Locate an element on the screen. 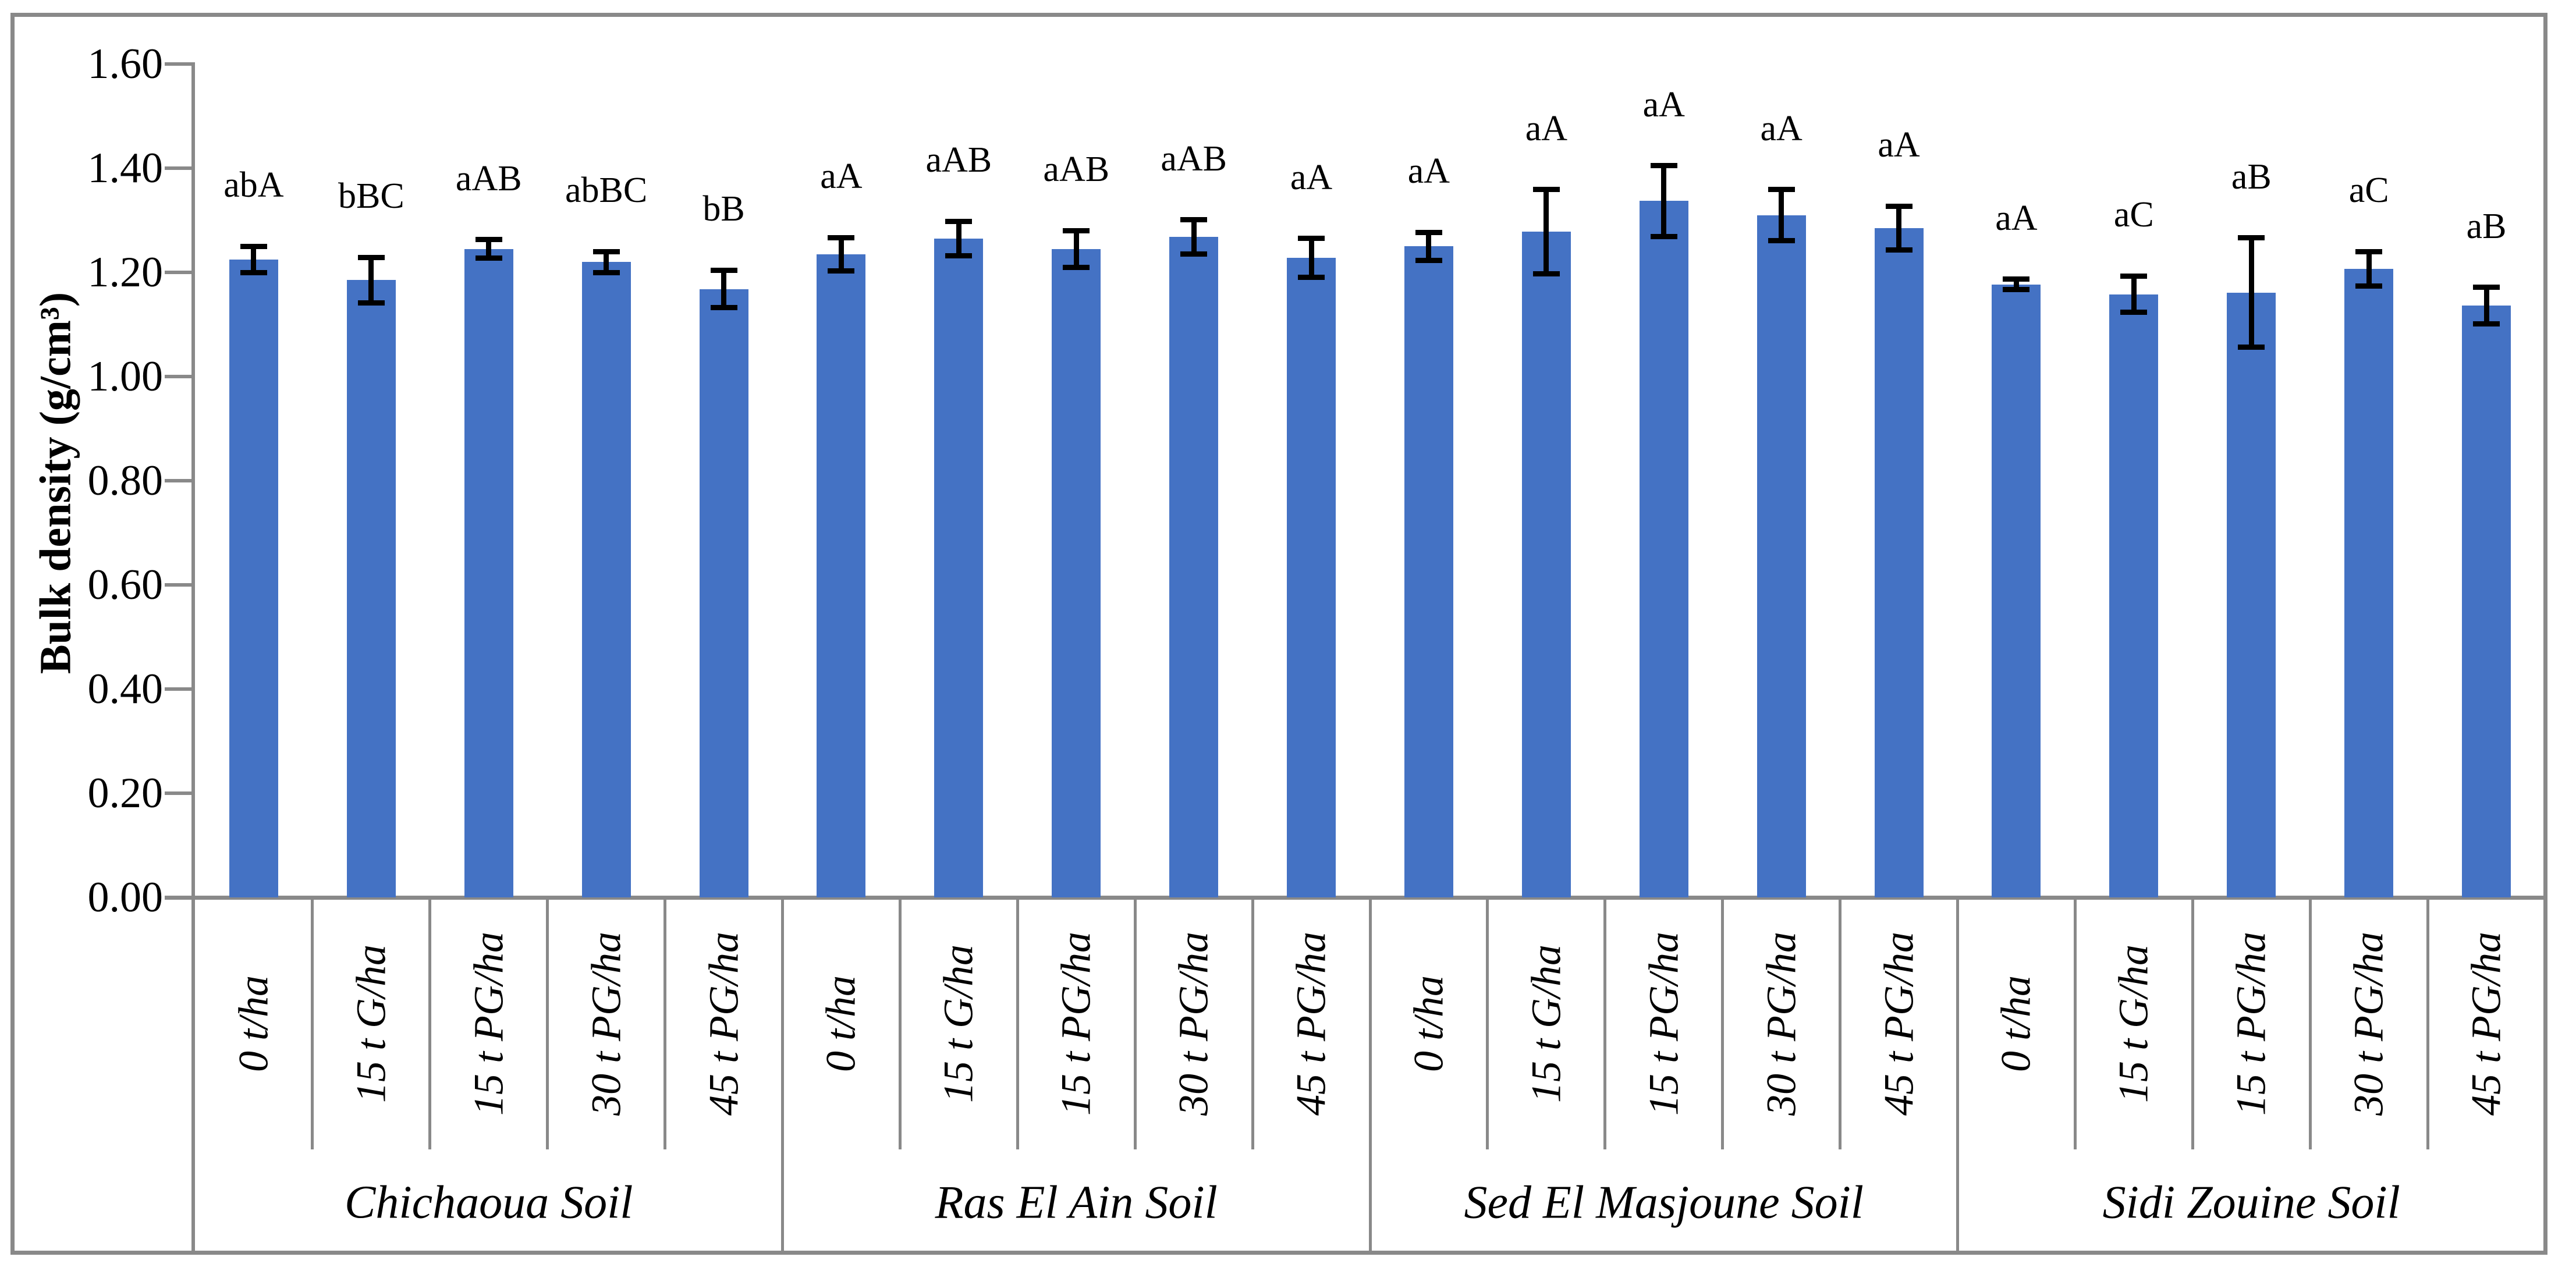  y-tick-label: 1.60 is located at coordinates (126, 64).